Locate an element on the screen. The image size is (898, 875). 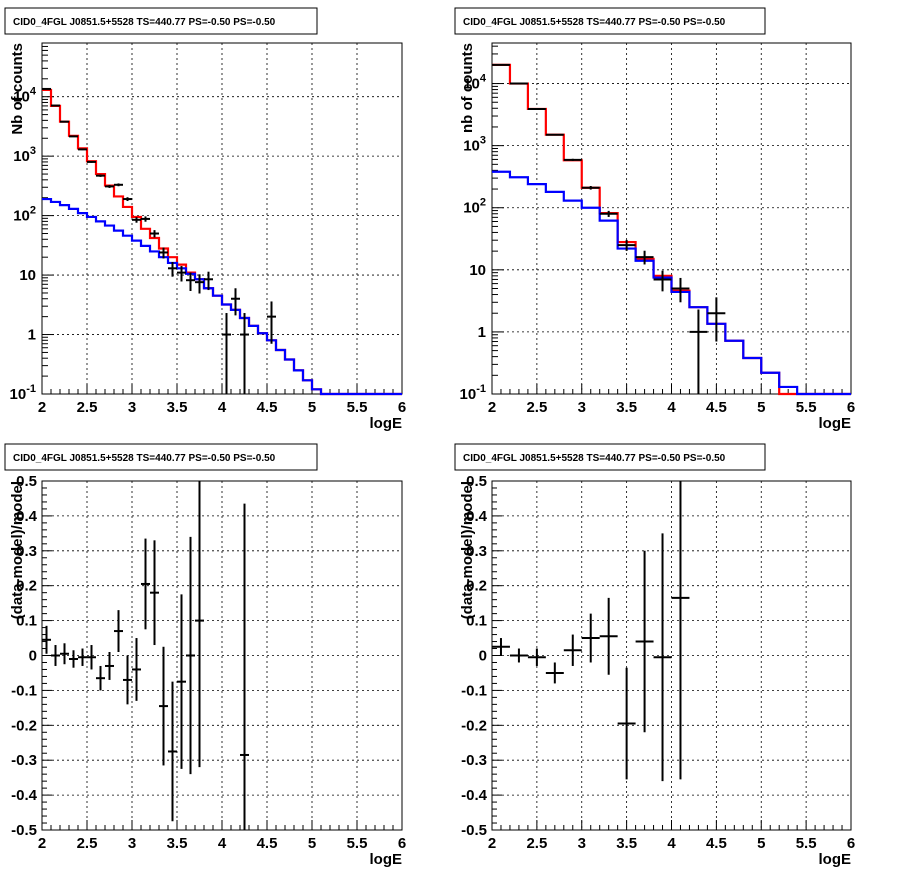
y-axis-label: nb of counts is located at coordinates (467, 88).